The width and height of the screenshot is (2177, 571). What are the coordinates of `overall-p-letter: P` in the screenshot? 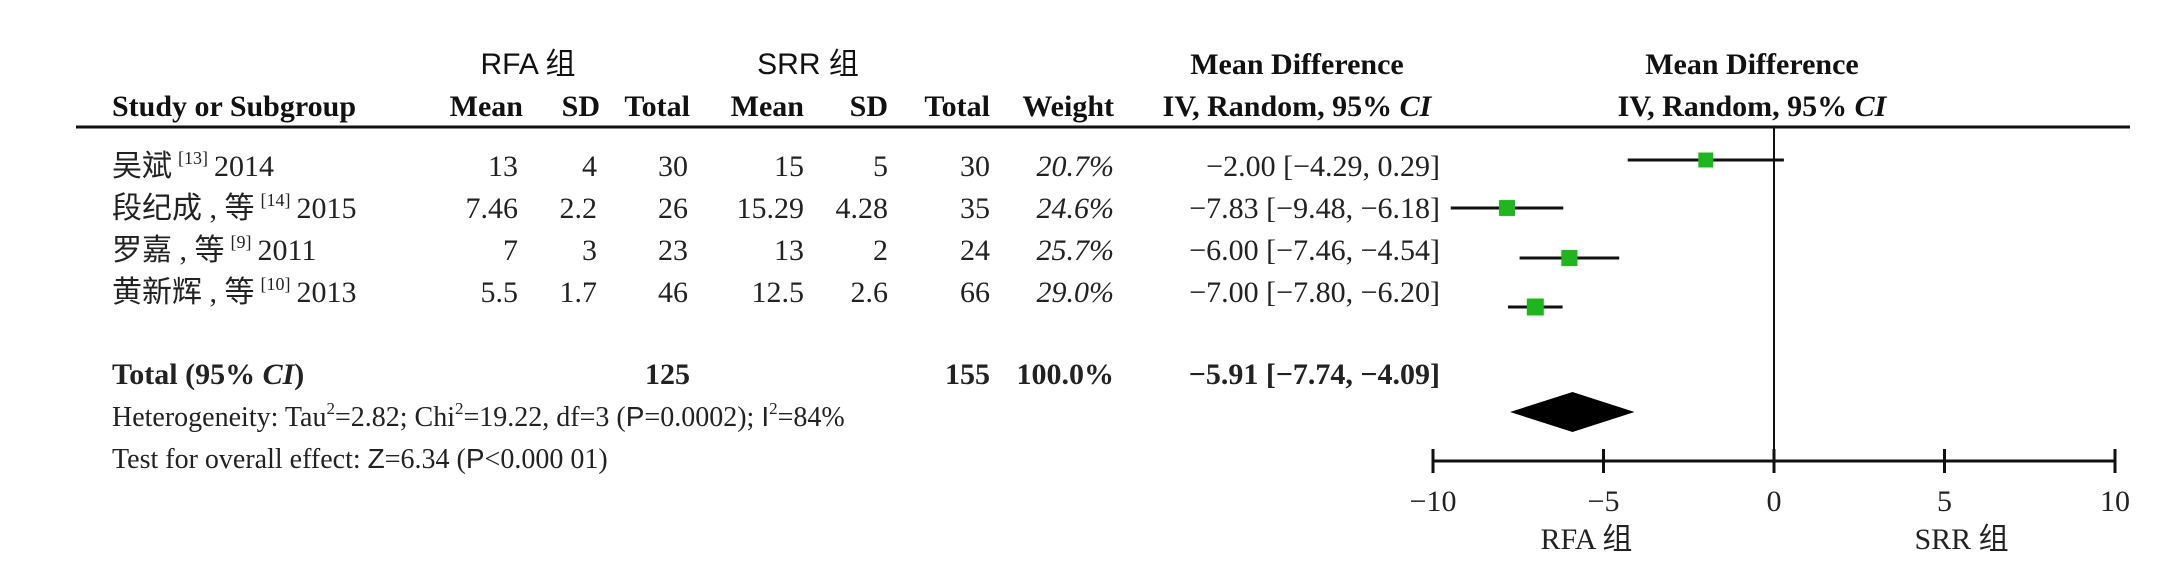 It's located at (475, 458).